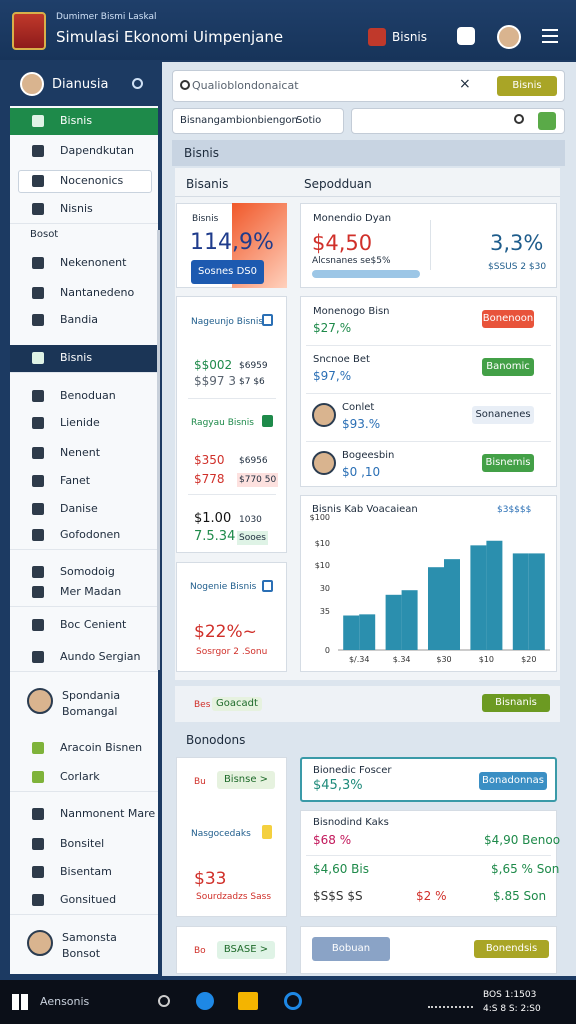 This screenshot has width=576, height=1024. What do you see at coordinates (93, 262) in the screenshot?
I see `sidebar-item: Nekenonent` at bounding box center [93, 262].